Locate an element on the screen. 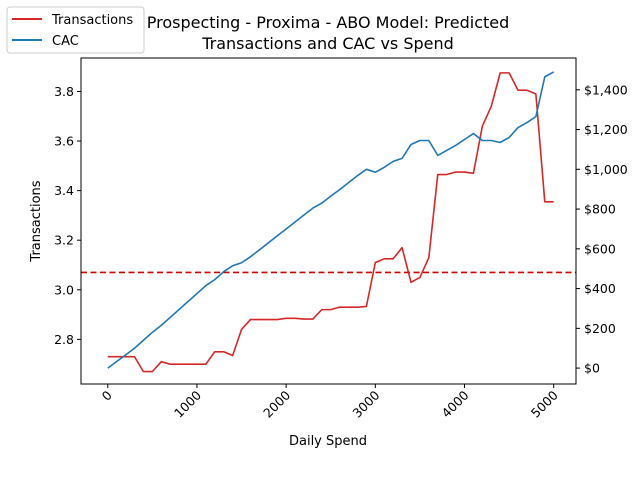 The width and height of the screenshot is (640, 480). y2-tick-label: $800 is located at coordinates (600, 209).